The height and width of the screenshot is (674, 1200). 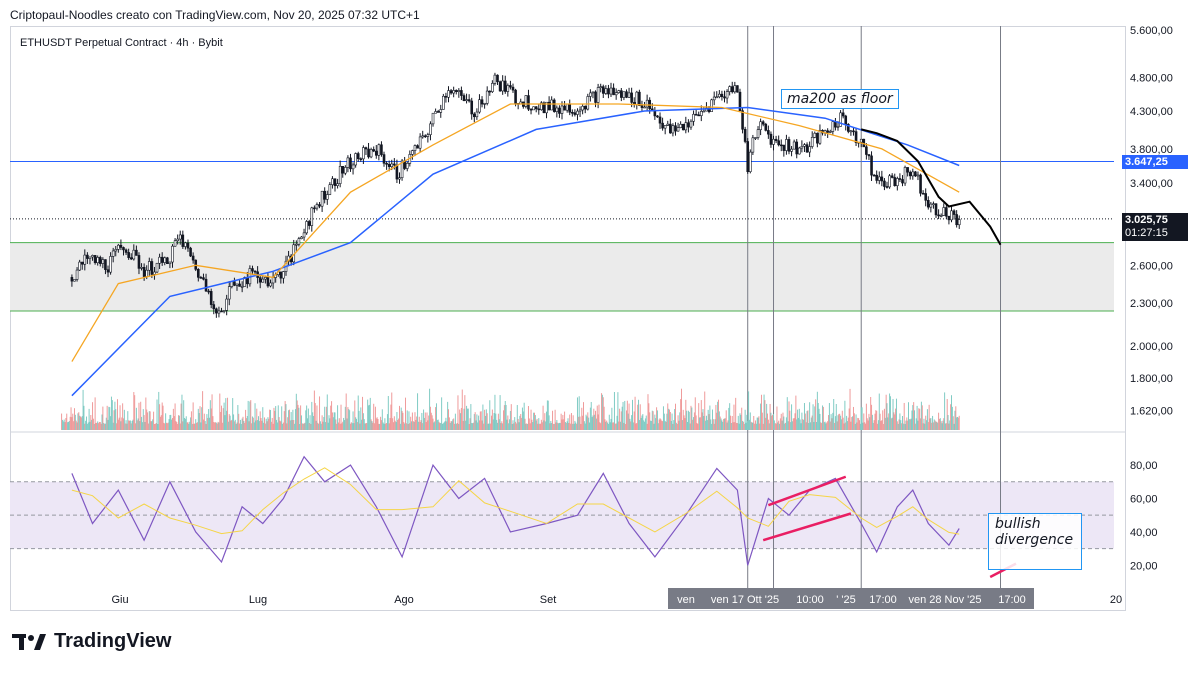 I want to click on time-axis-tick: 20, so click(x=1116, y=600).